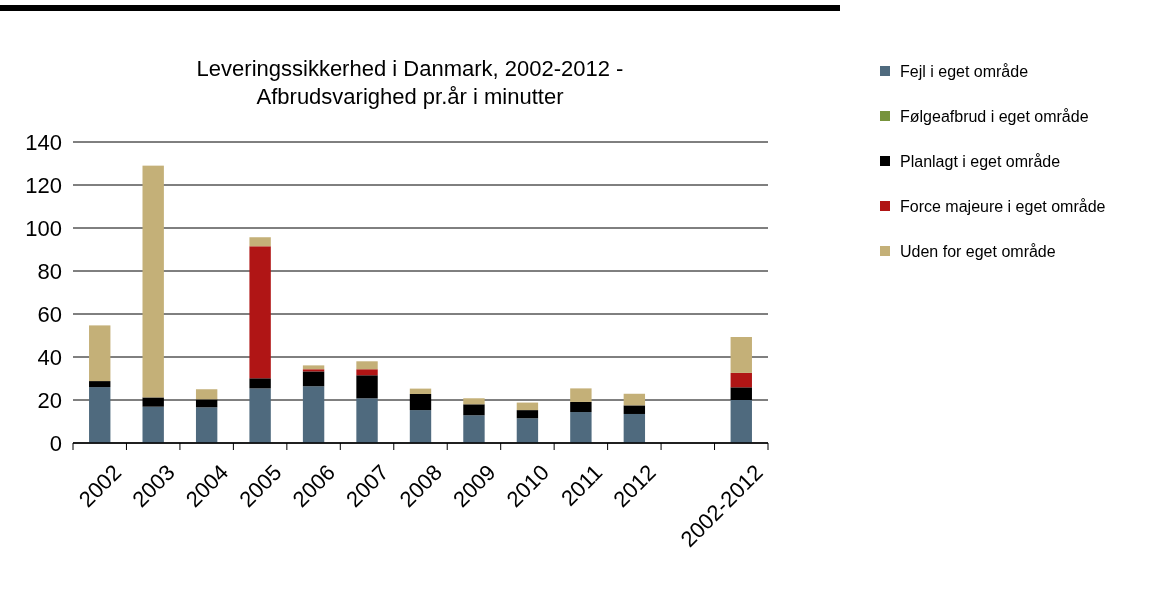 The width and height of the screenshot is (1149, 610). What do you see at coordinates (978, 251) in the screenshot?
I see `legend-label: Uden for eget område` at bounding box center [978, 251].